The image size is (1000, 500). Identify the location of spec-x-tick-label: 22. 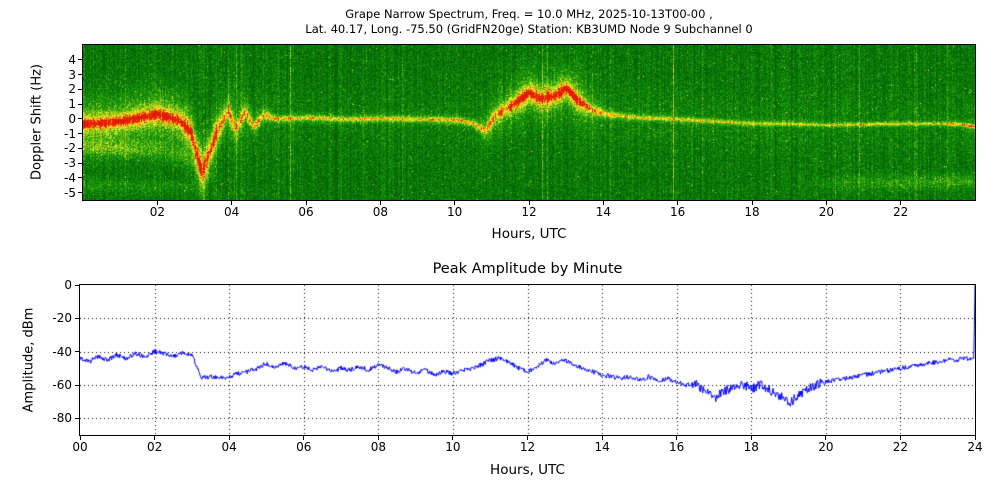
(901, 212).